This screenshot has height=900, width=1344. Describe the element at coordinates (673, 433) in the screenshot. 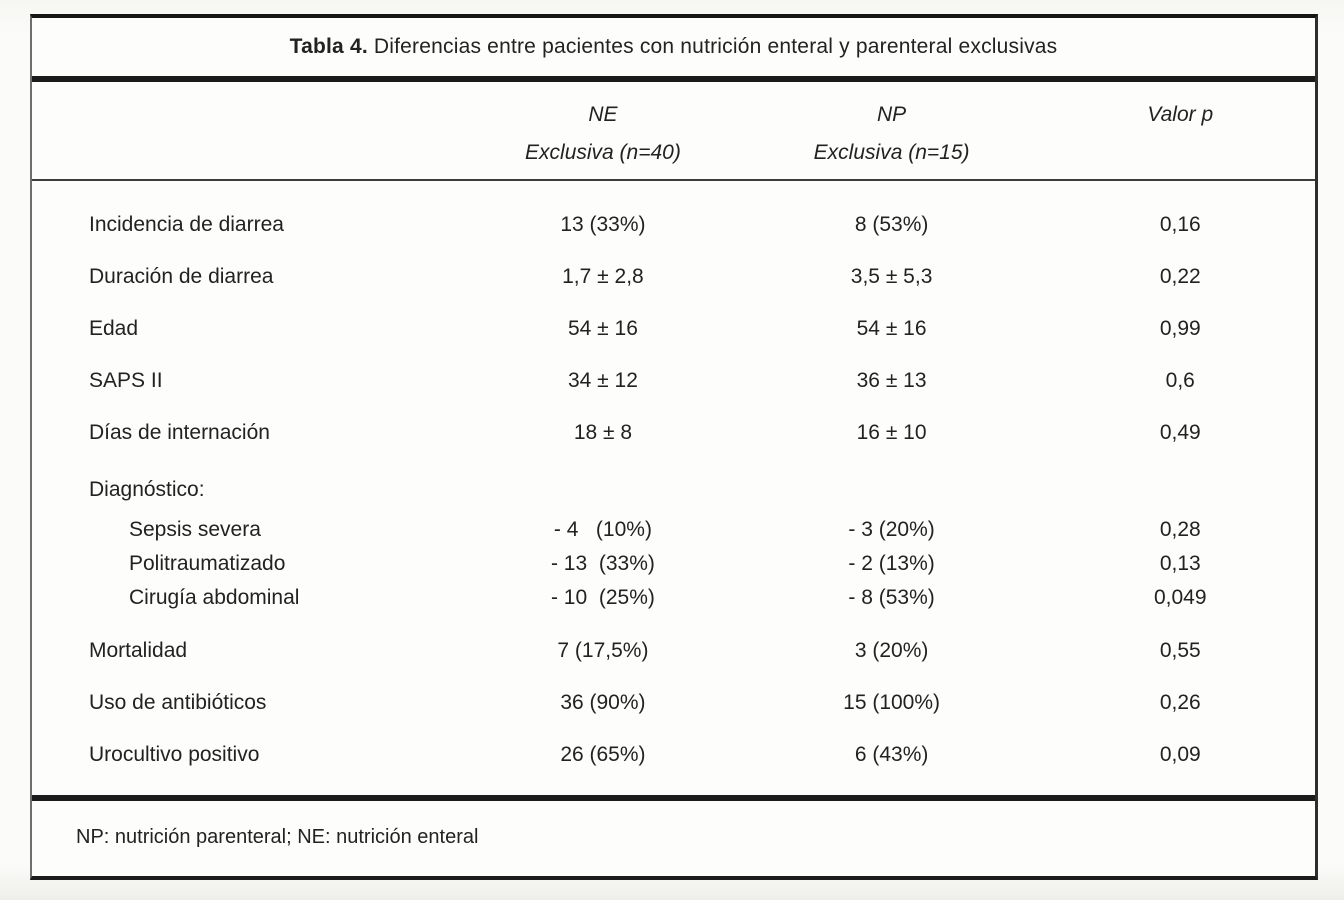

I see `table-row: Días de internación 18 ± 8 16 ± 10 0,49` at that location.